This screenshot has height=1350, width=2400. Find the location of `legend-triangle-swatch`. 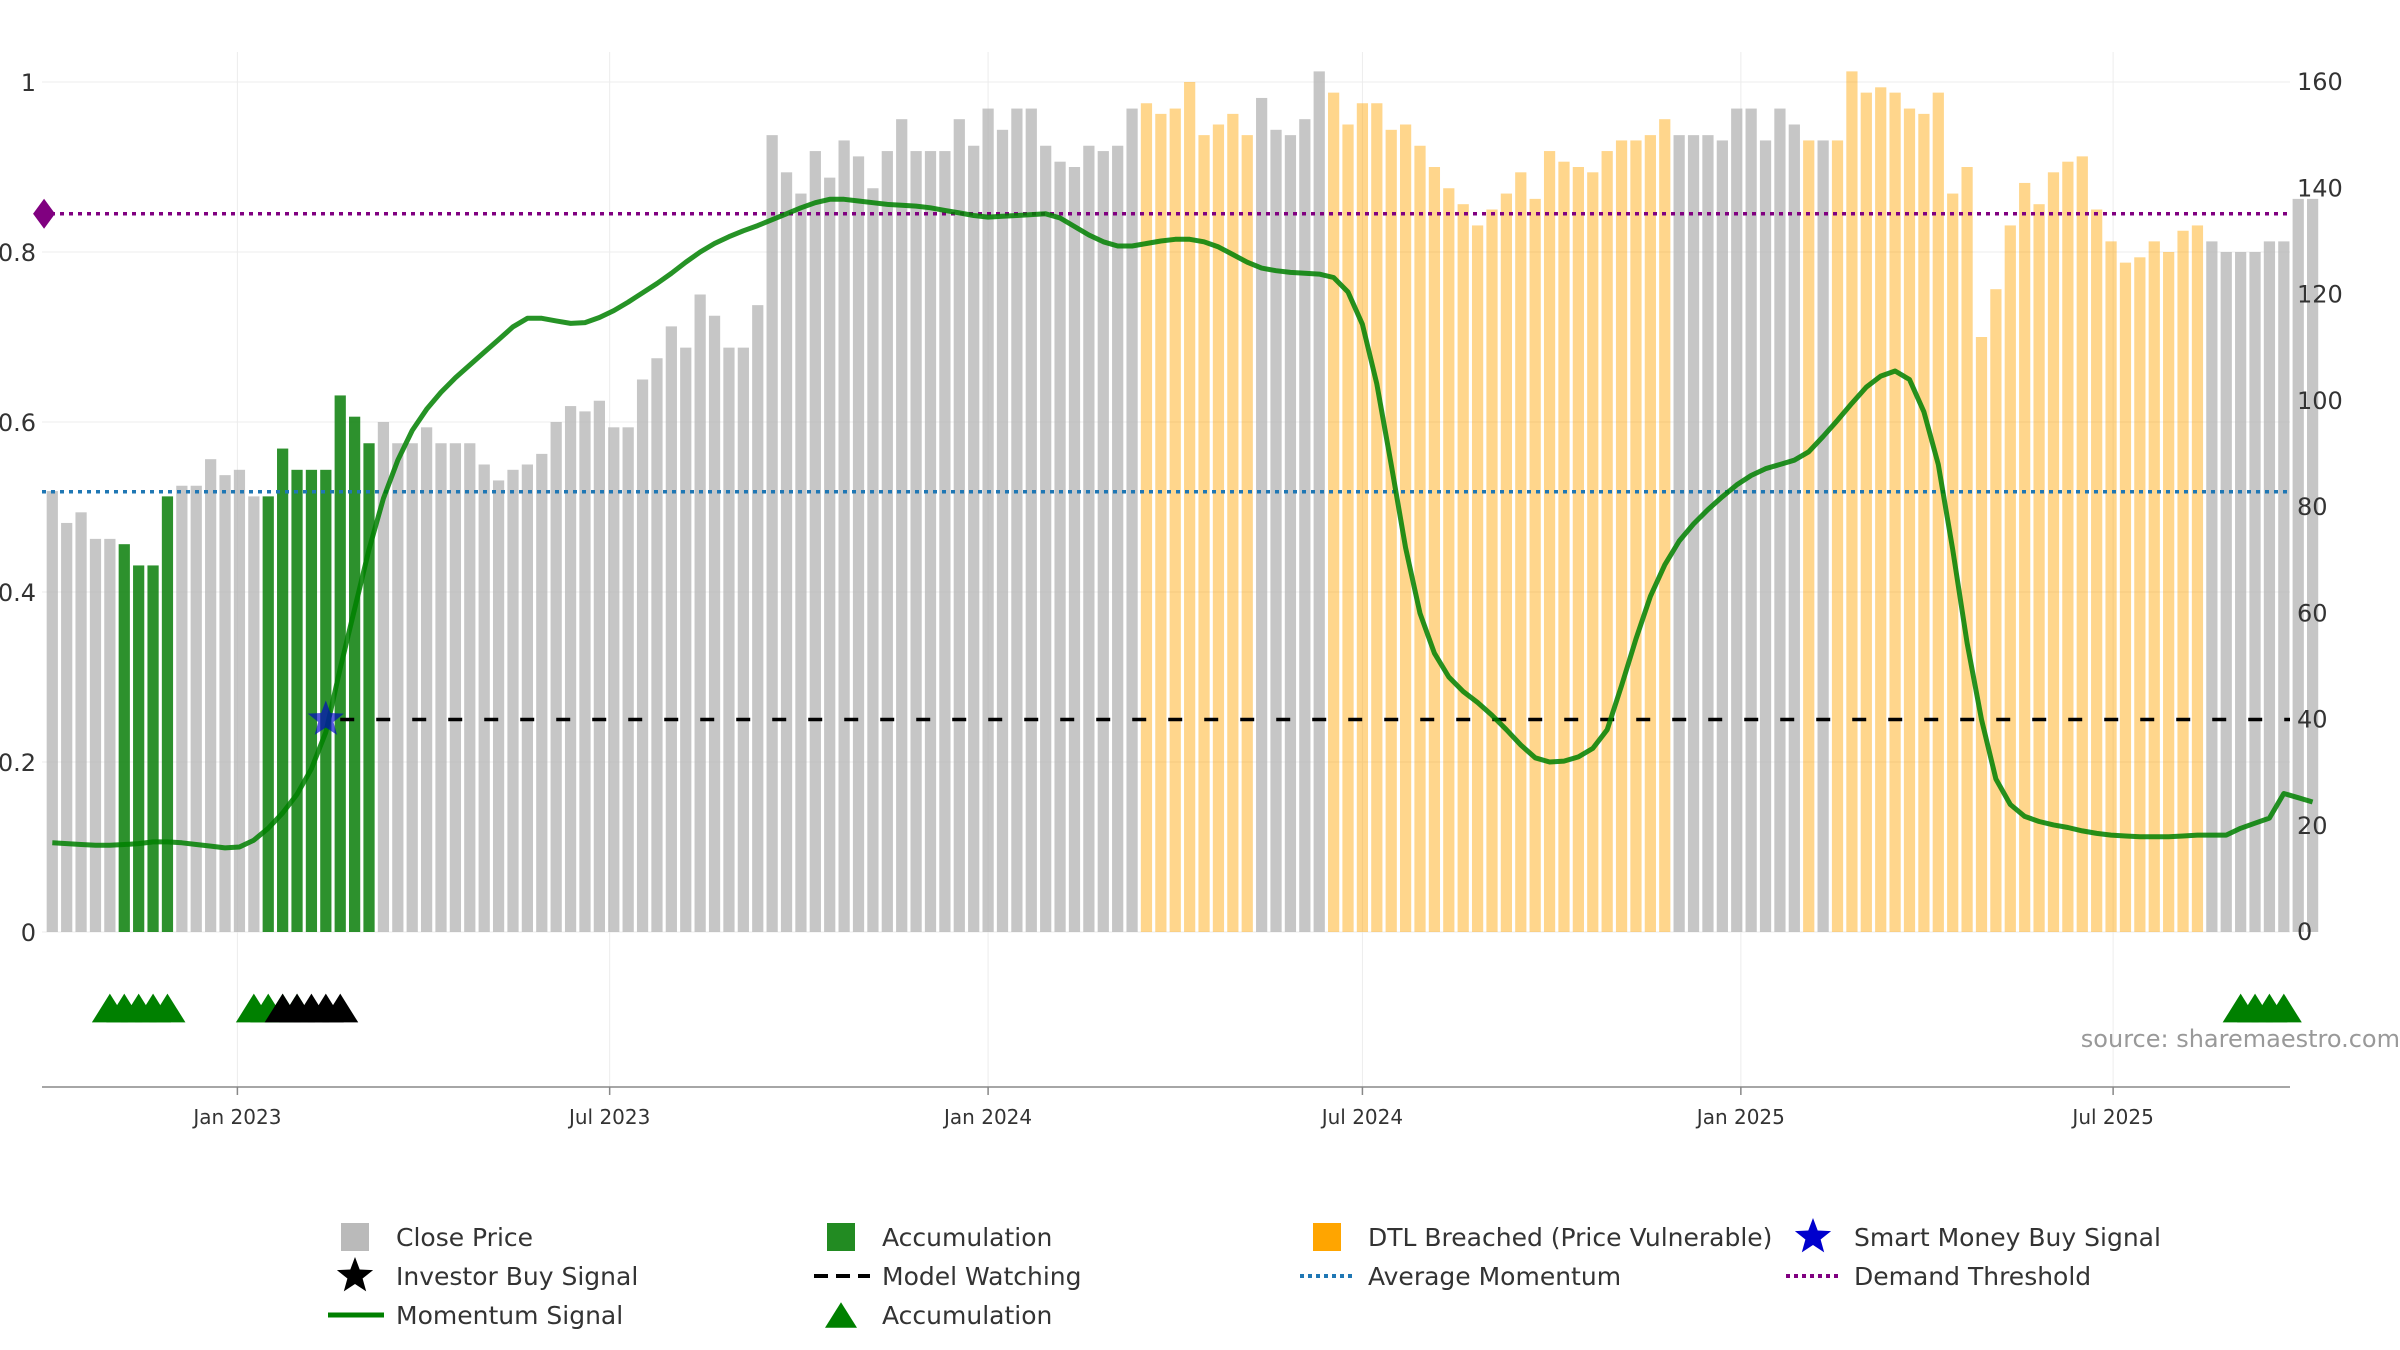

legend-triangle-swatch is located at coordinates (841, 1315).